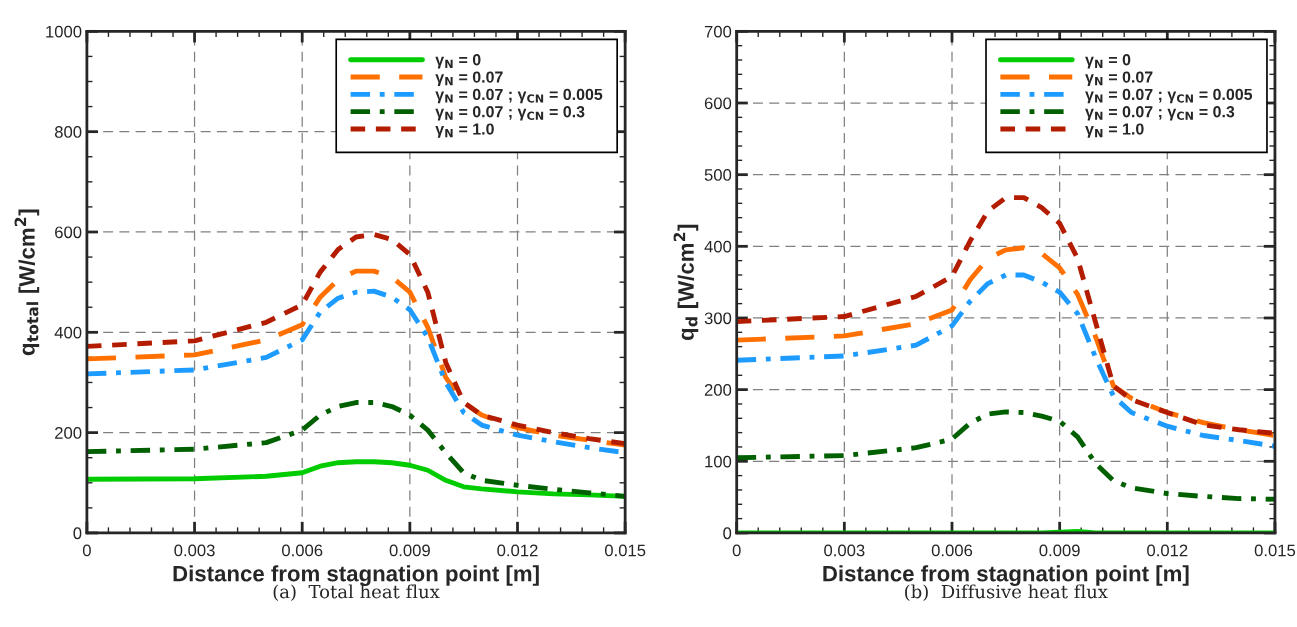 The height and width of the screenshot is (627, 1297). I want to click on y-tick-label: 500, so click(718, 175).